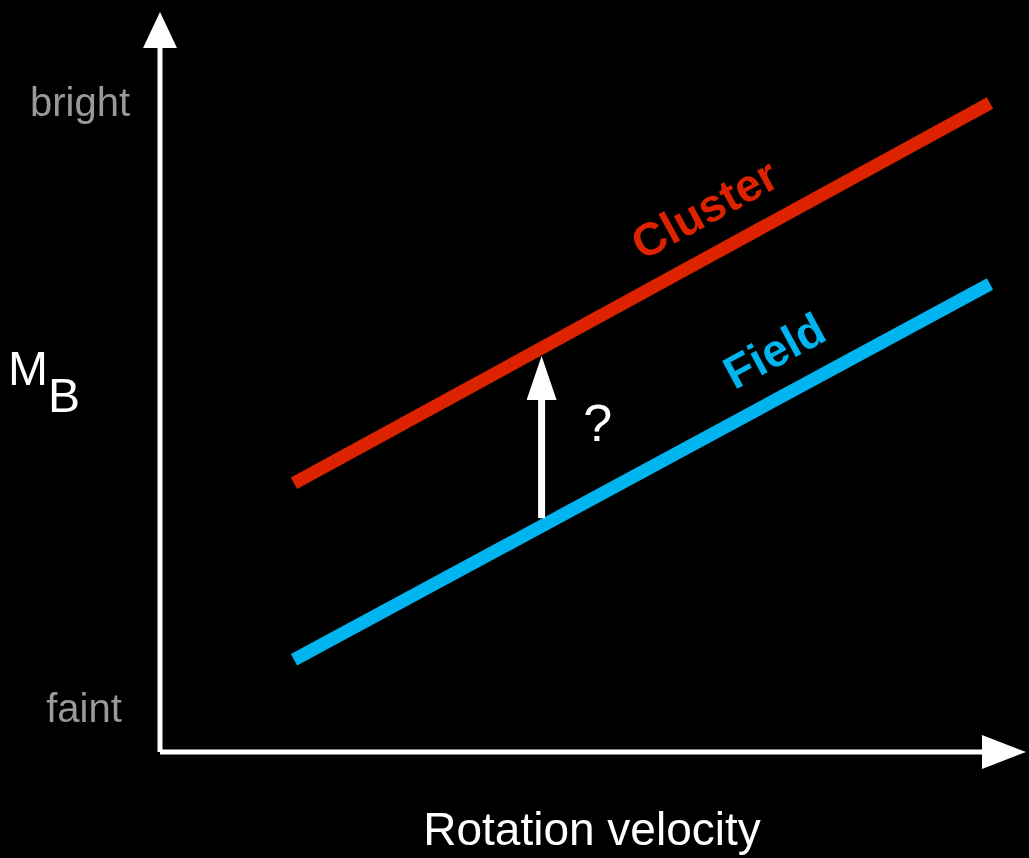 The width and height of the screenshot is (1029, 858). Describe the element at coordinates (80, 102) in the screenshot. I see `annotation: bright` at that location.